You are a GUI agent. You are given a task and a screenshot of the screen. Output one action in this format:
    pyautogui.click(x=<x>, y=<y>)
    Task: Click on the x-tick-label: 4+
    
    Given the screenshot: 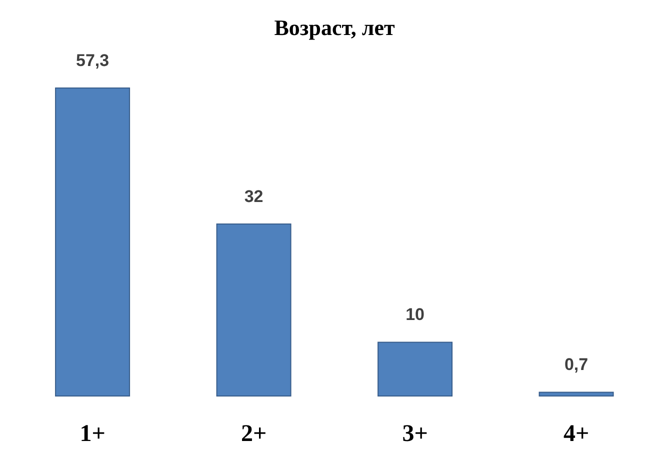 What is the action you would take?
    pyautogui.click(x=577, y=434)
    